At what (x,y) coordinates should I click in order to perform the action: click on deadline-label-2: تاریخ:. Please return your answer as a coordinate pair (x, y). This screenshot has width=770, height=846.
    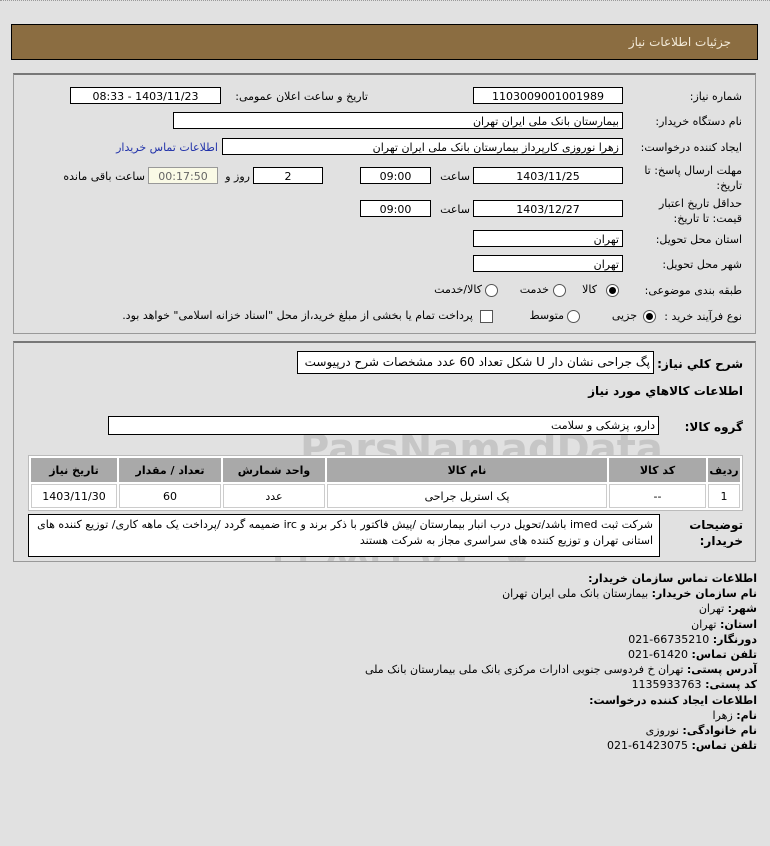
    Looking at the image, I should click on (729, 185).